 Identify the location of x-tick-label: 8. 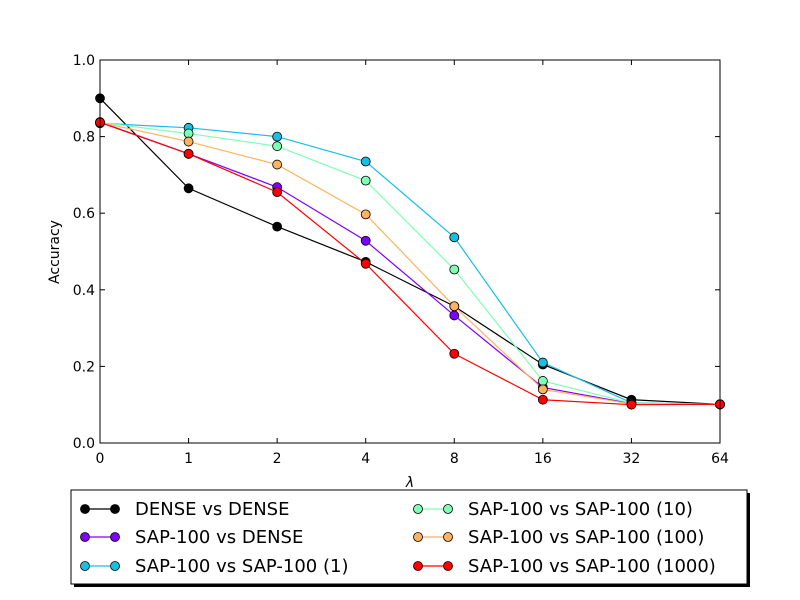
(454, 459).